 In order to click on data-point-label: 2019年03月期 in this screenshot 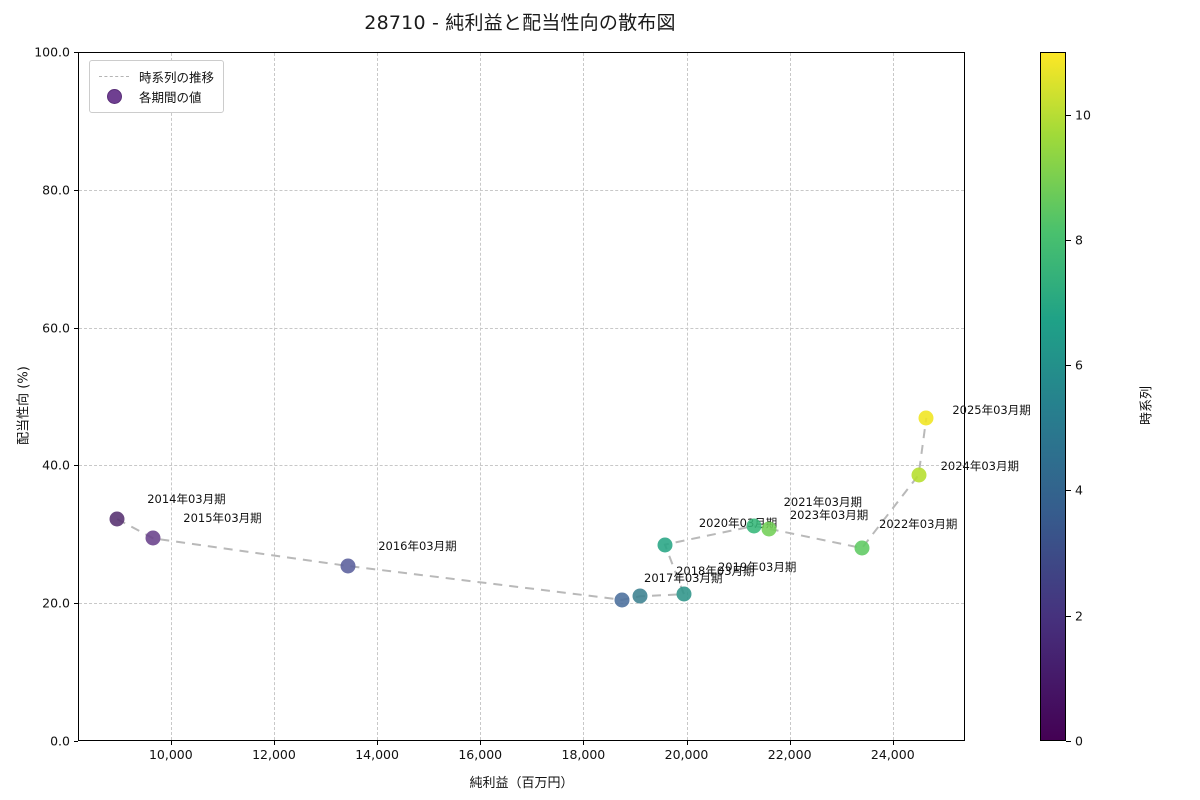, I will do `click(757, 567)`.